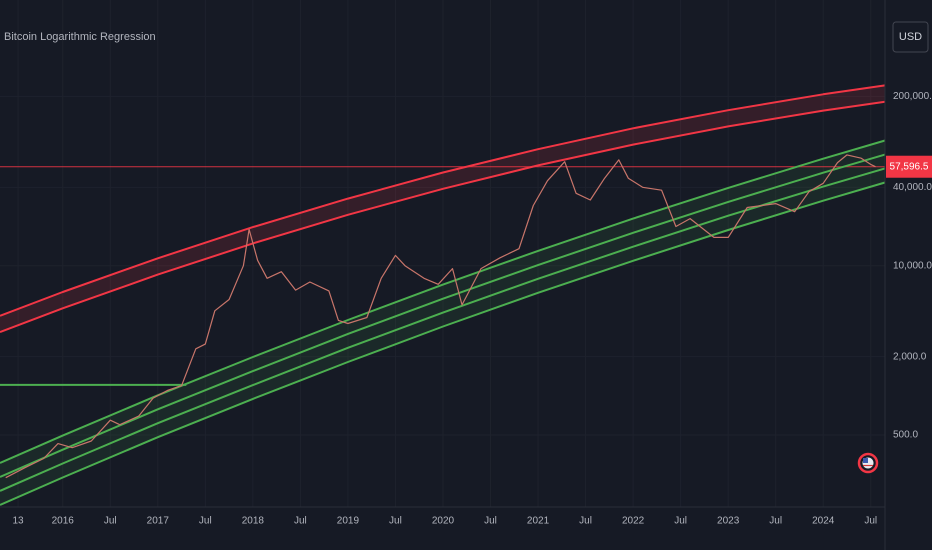 The image size is (932, 550). I want to click on currency-button, so click(910, 37).